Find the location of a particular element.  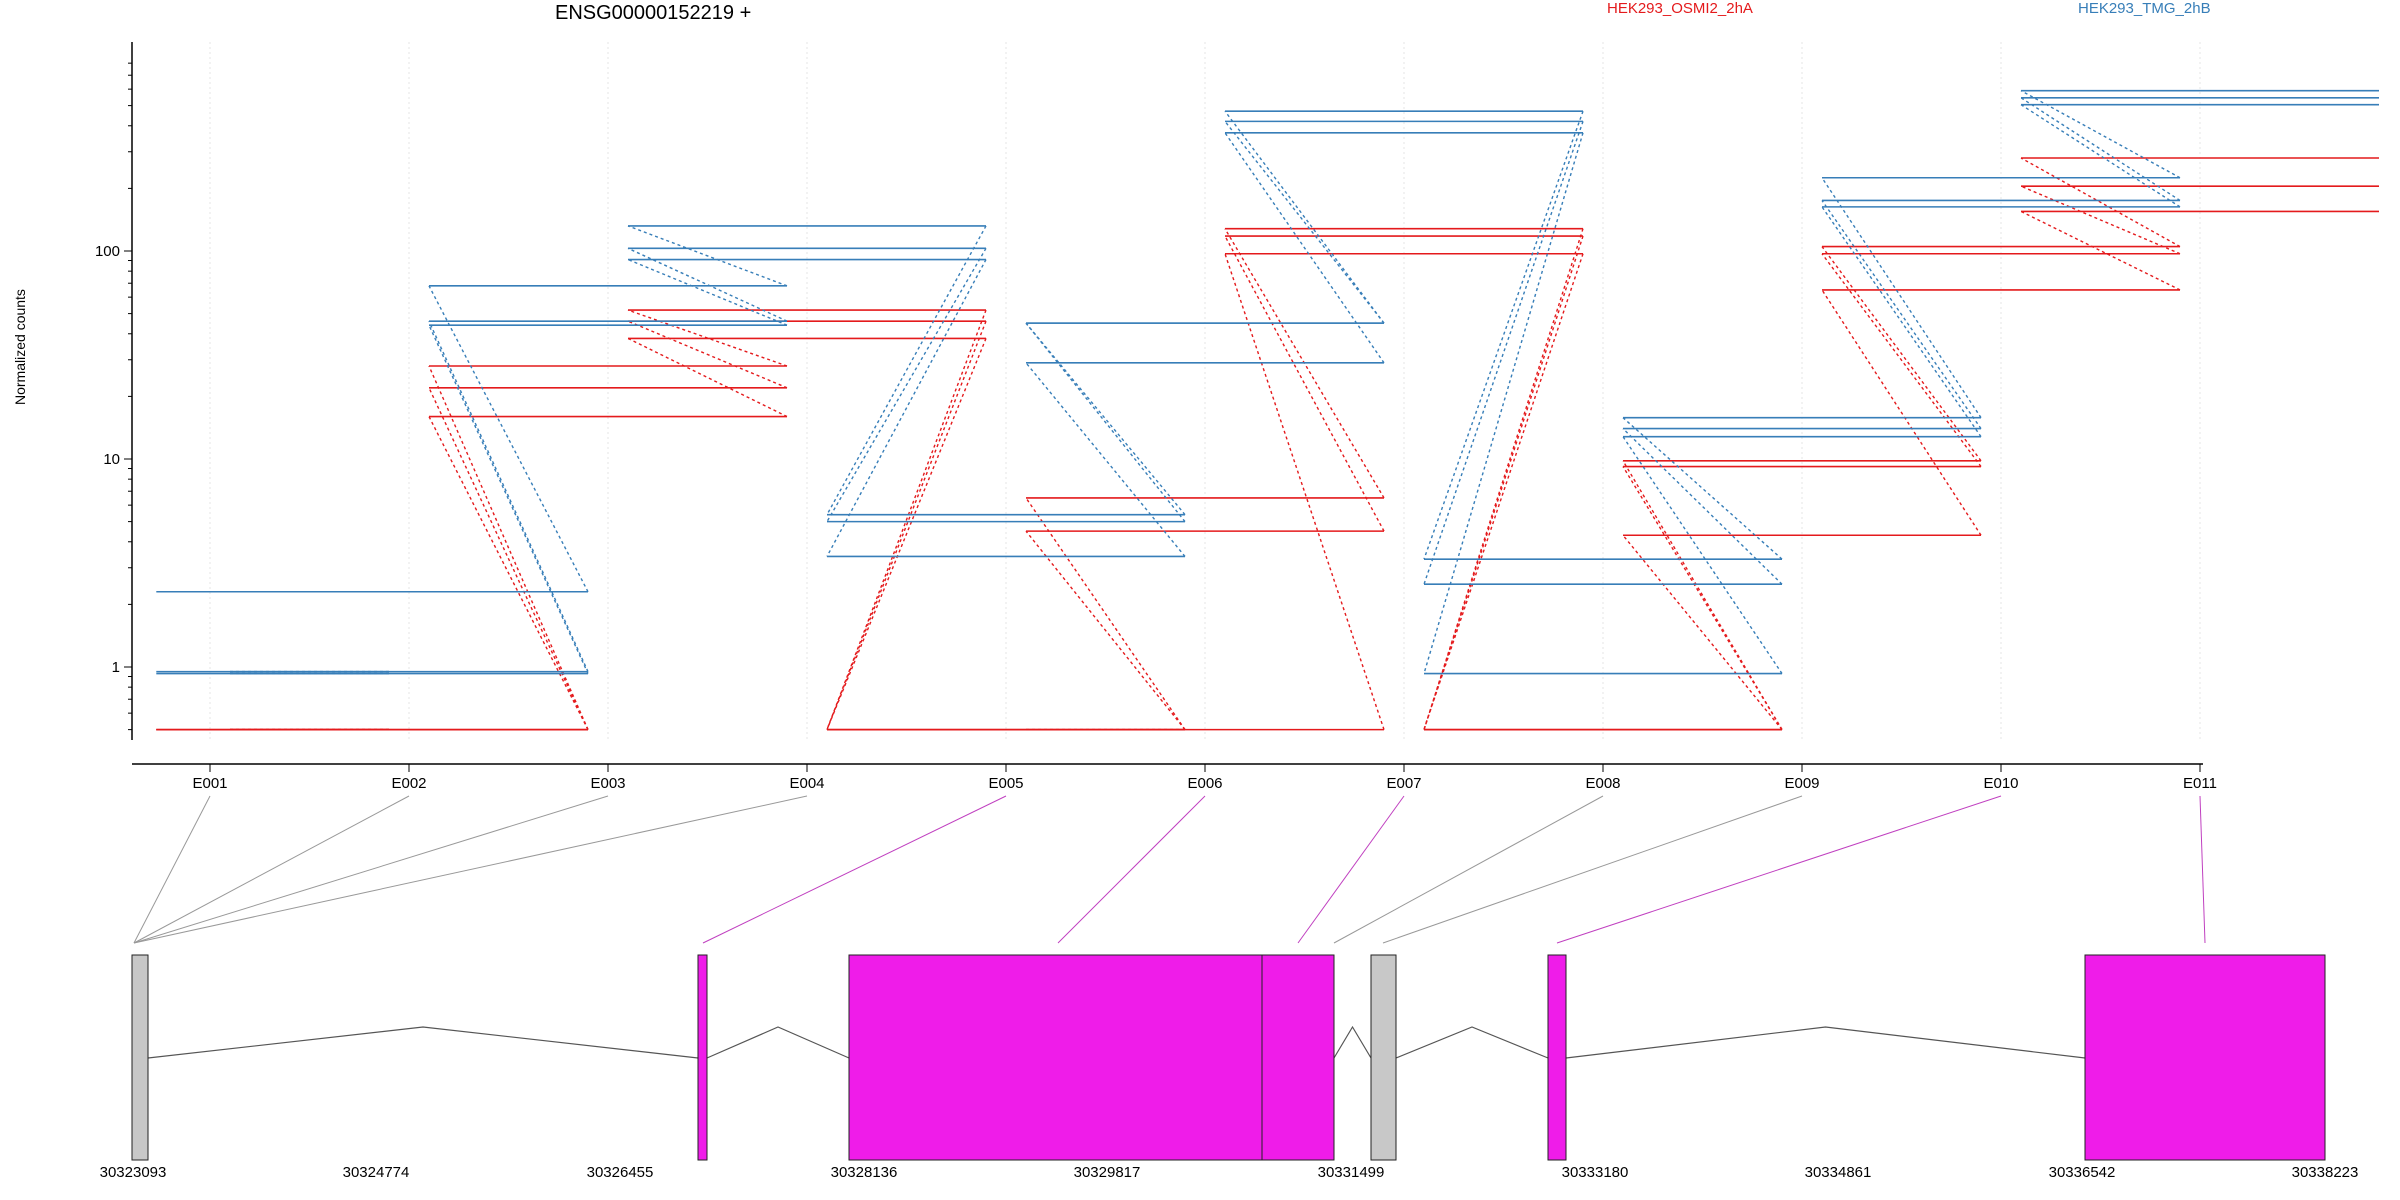

x-tick-label: E008 is located at coordinates (1602, 783).